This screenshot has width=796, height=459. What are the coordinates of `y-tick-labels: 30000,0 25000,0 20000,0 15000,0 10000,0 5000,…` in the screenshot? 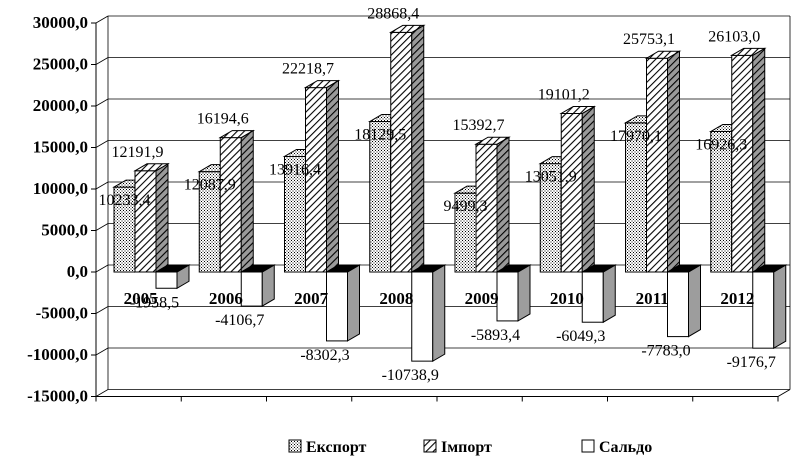 It's located at (57, 209).